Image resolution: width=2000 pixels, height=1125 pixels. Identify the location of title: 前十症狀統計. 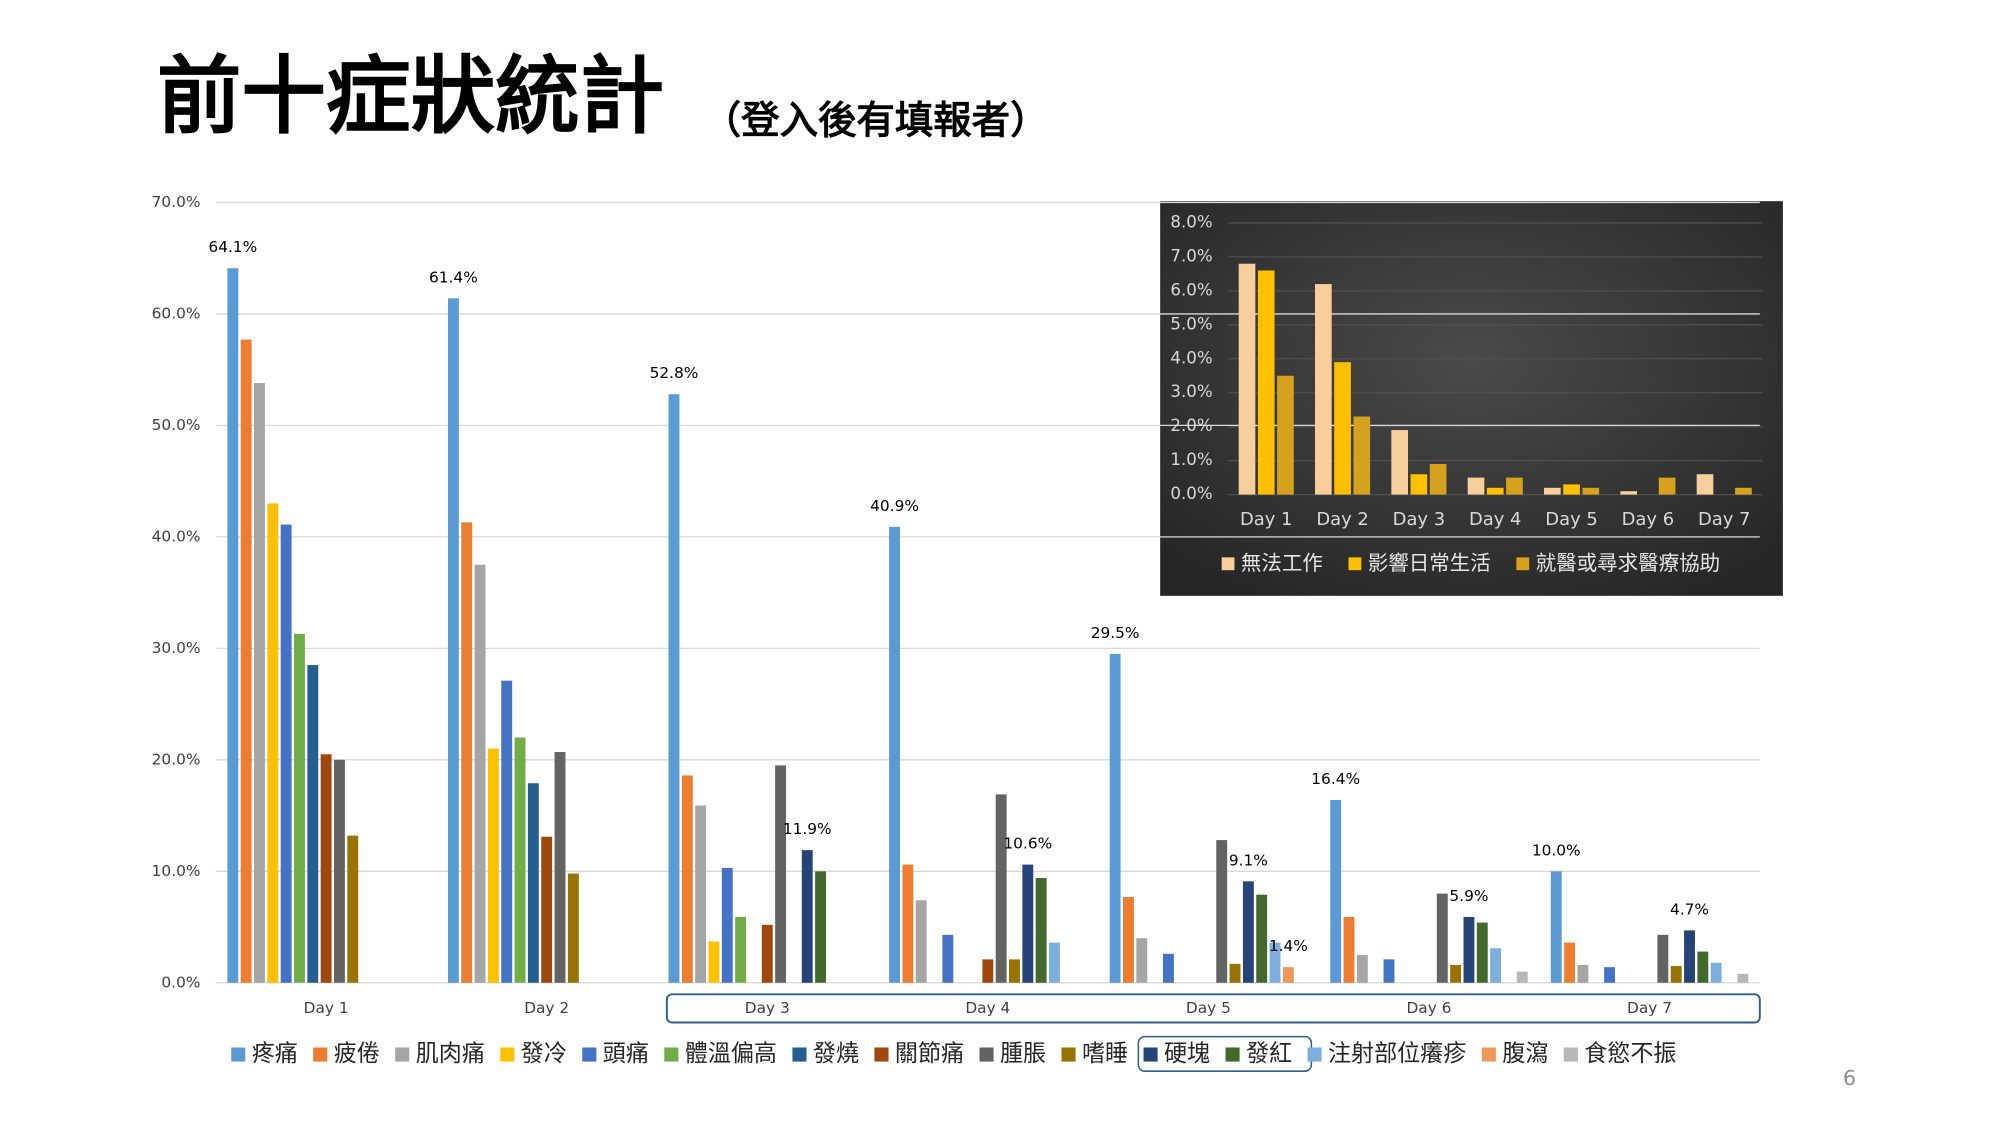
(410, 96).